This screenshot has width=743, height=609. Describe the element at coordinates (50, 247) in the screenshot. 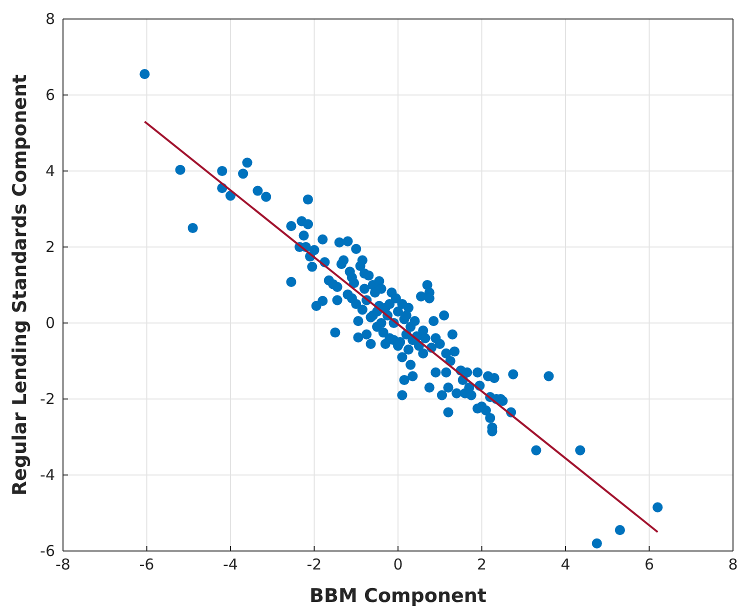

I see `y-tick-label: 2` at that location.